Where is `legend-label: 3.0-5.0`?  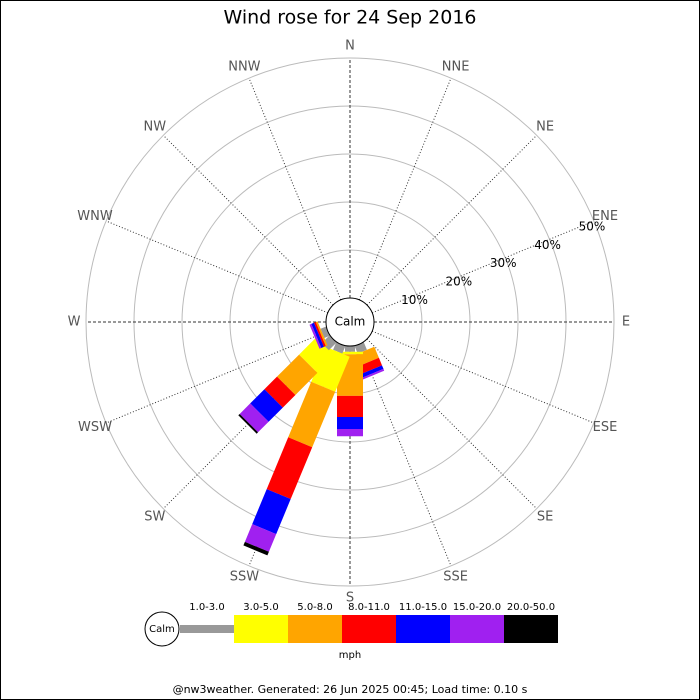 legend-label: 3.0-5.0 is located at coordinates (260, 607).